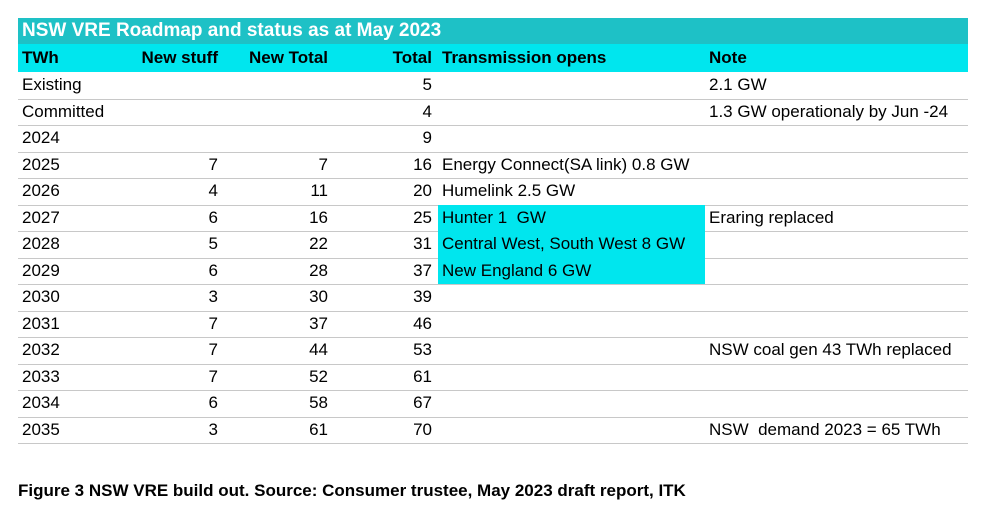  I want to click on table-cell: Energy Connect(SA link) 0.8 GW, so click(566, 164).